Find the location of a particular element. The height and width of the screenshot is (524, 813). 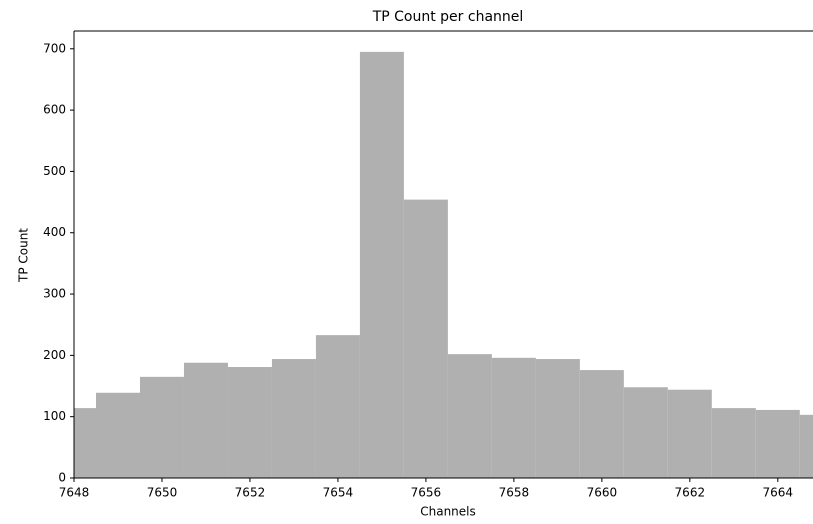

x-tick-label: 7648 is located at coordinates (74, 493).